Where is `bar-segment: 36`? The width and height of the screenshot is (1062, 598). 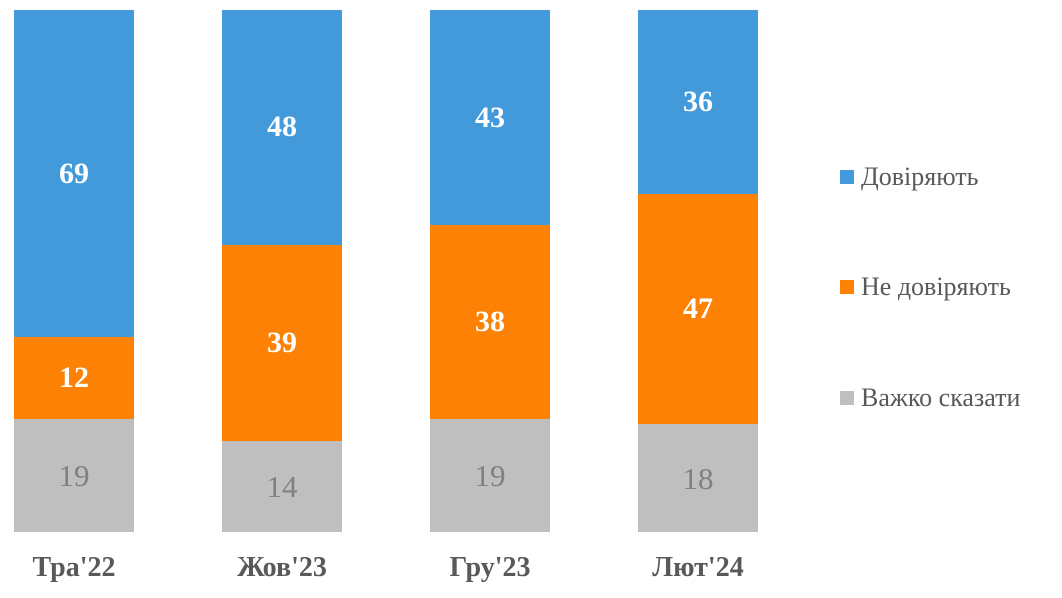 bar-segment: 36 is located at coordinates (698, 102).